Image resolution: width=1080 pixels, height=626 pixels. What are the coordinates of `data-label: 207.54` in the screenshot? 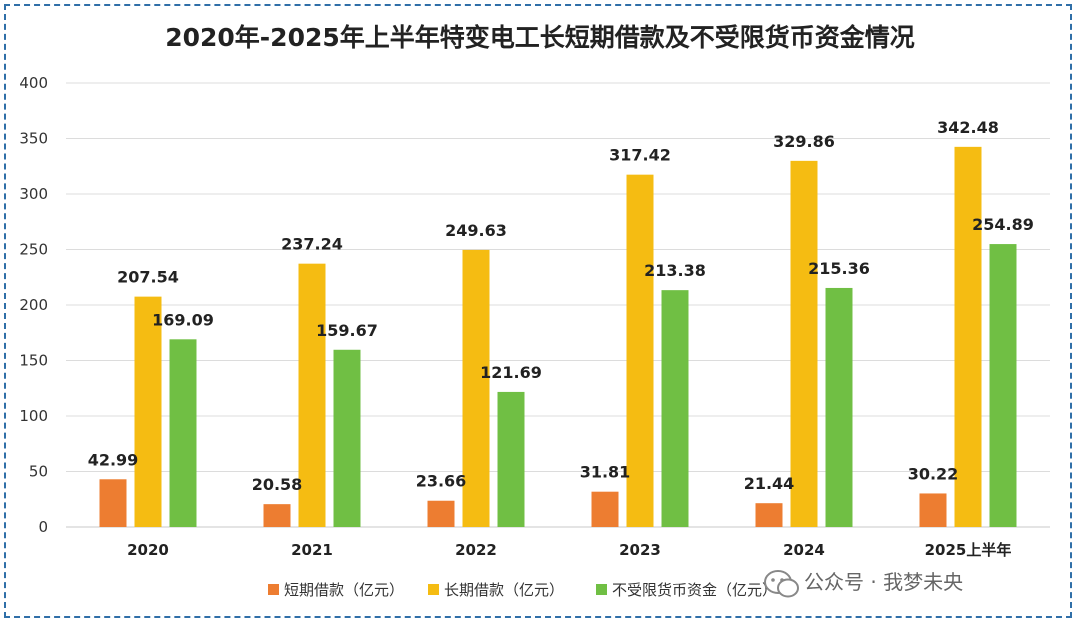 It's located at (148, 277).